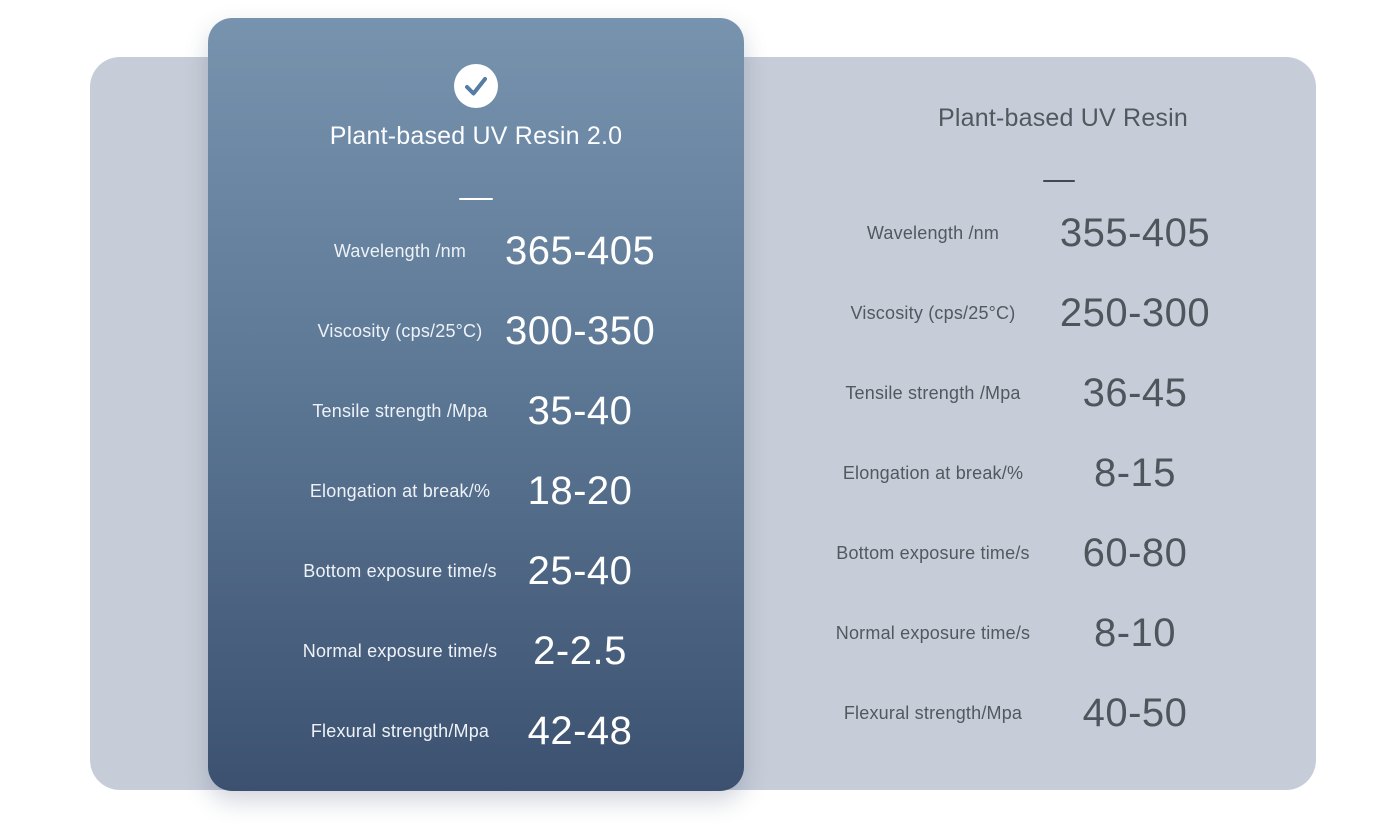  I want to click on spec-row-normal-exposure: Normal exposure time/s 2-2.5, so click(475, 651).